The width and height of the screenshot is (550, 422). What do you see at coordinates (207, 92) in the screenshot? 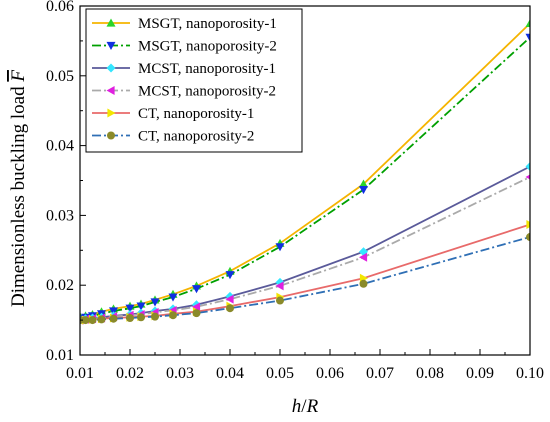
I see `legend-label-4: MCST, nanoporosity-2` at bounding box center [207, 92].